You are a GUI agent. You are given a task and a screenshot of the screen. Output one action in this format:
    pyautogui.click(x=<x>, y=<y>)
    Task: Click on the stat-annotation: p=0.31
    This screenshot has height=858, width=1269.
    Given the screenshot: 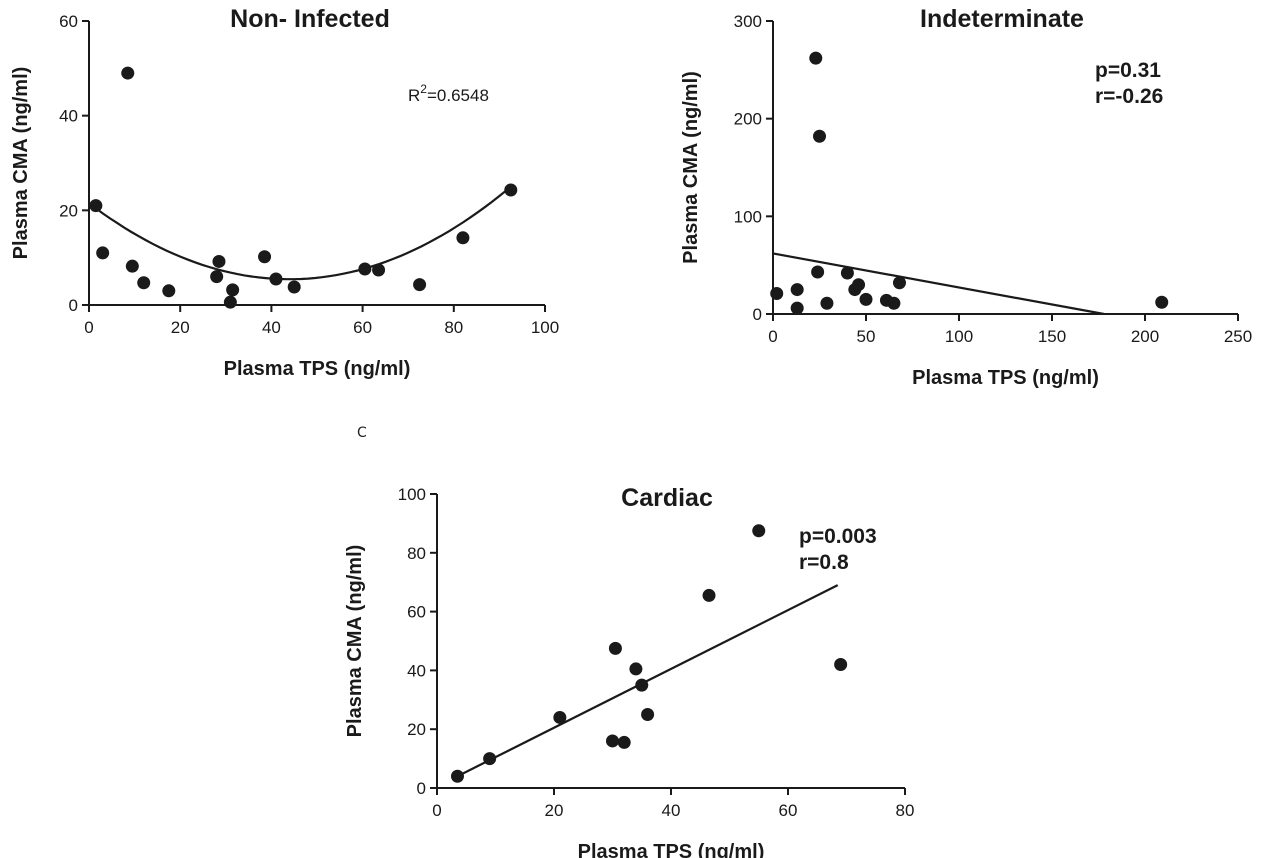 What is the action you would take?
    pyautogui.click(x=1128, y=70)
    